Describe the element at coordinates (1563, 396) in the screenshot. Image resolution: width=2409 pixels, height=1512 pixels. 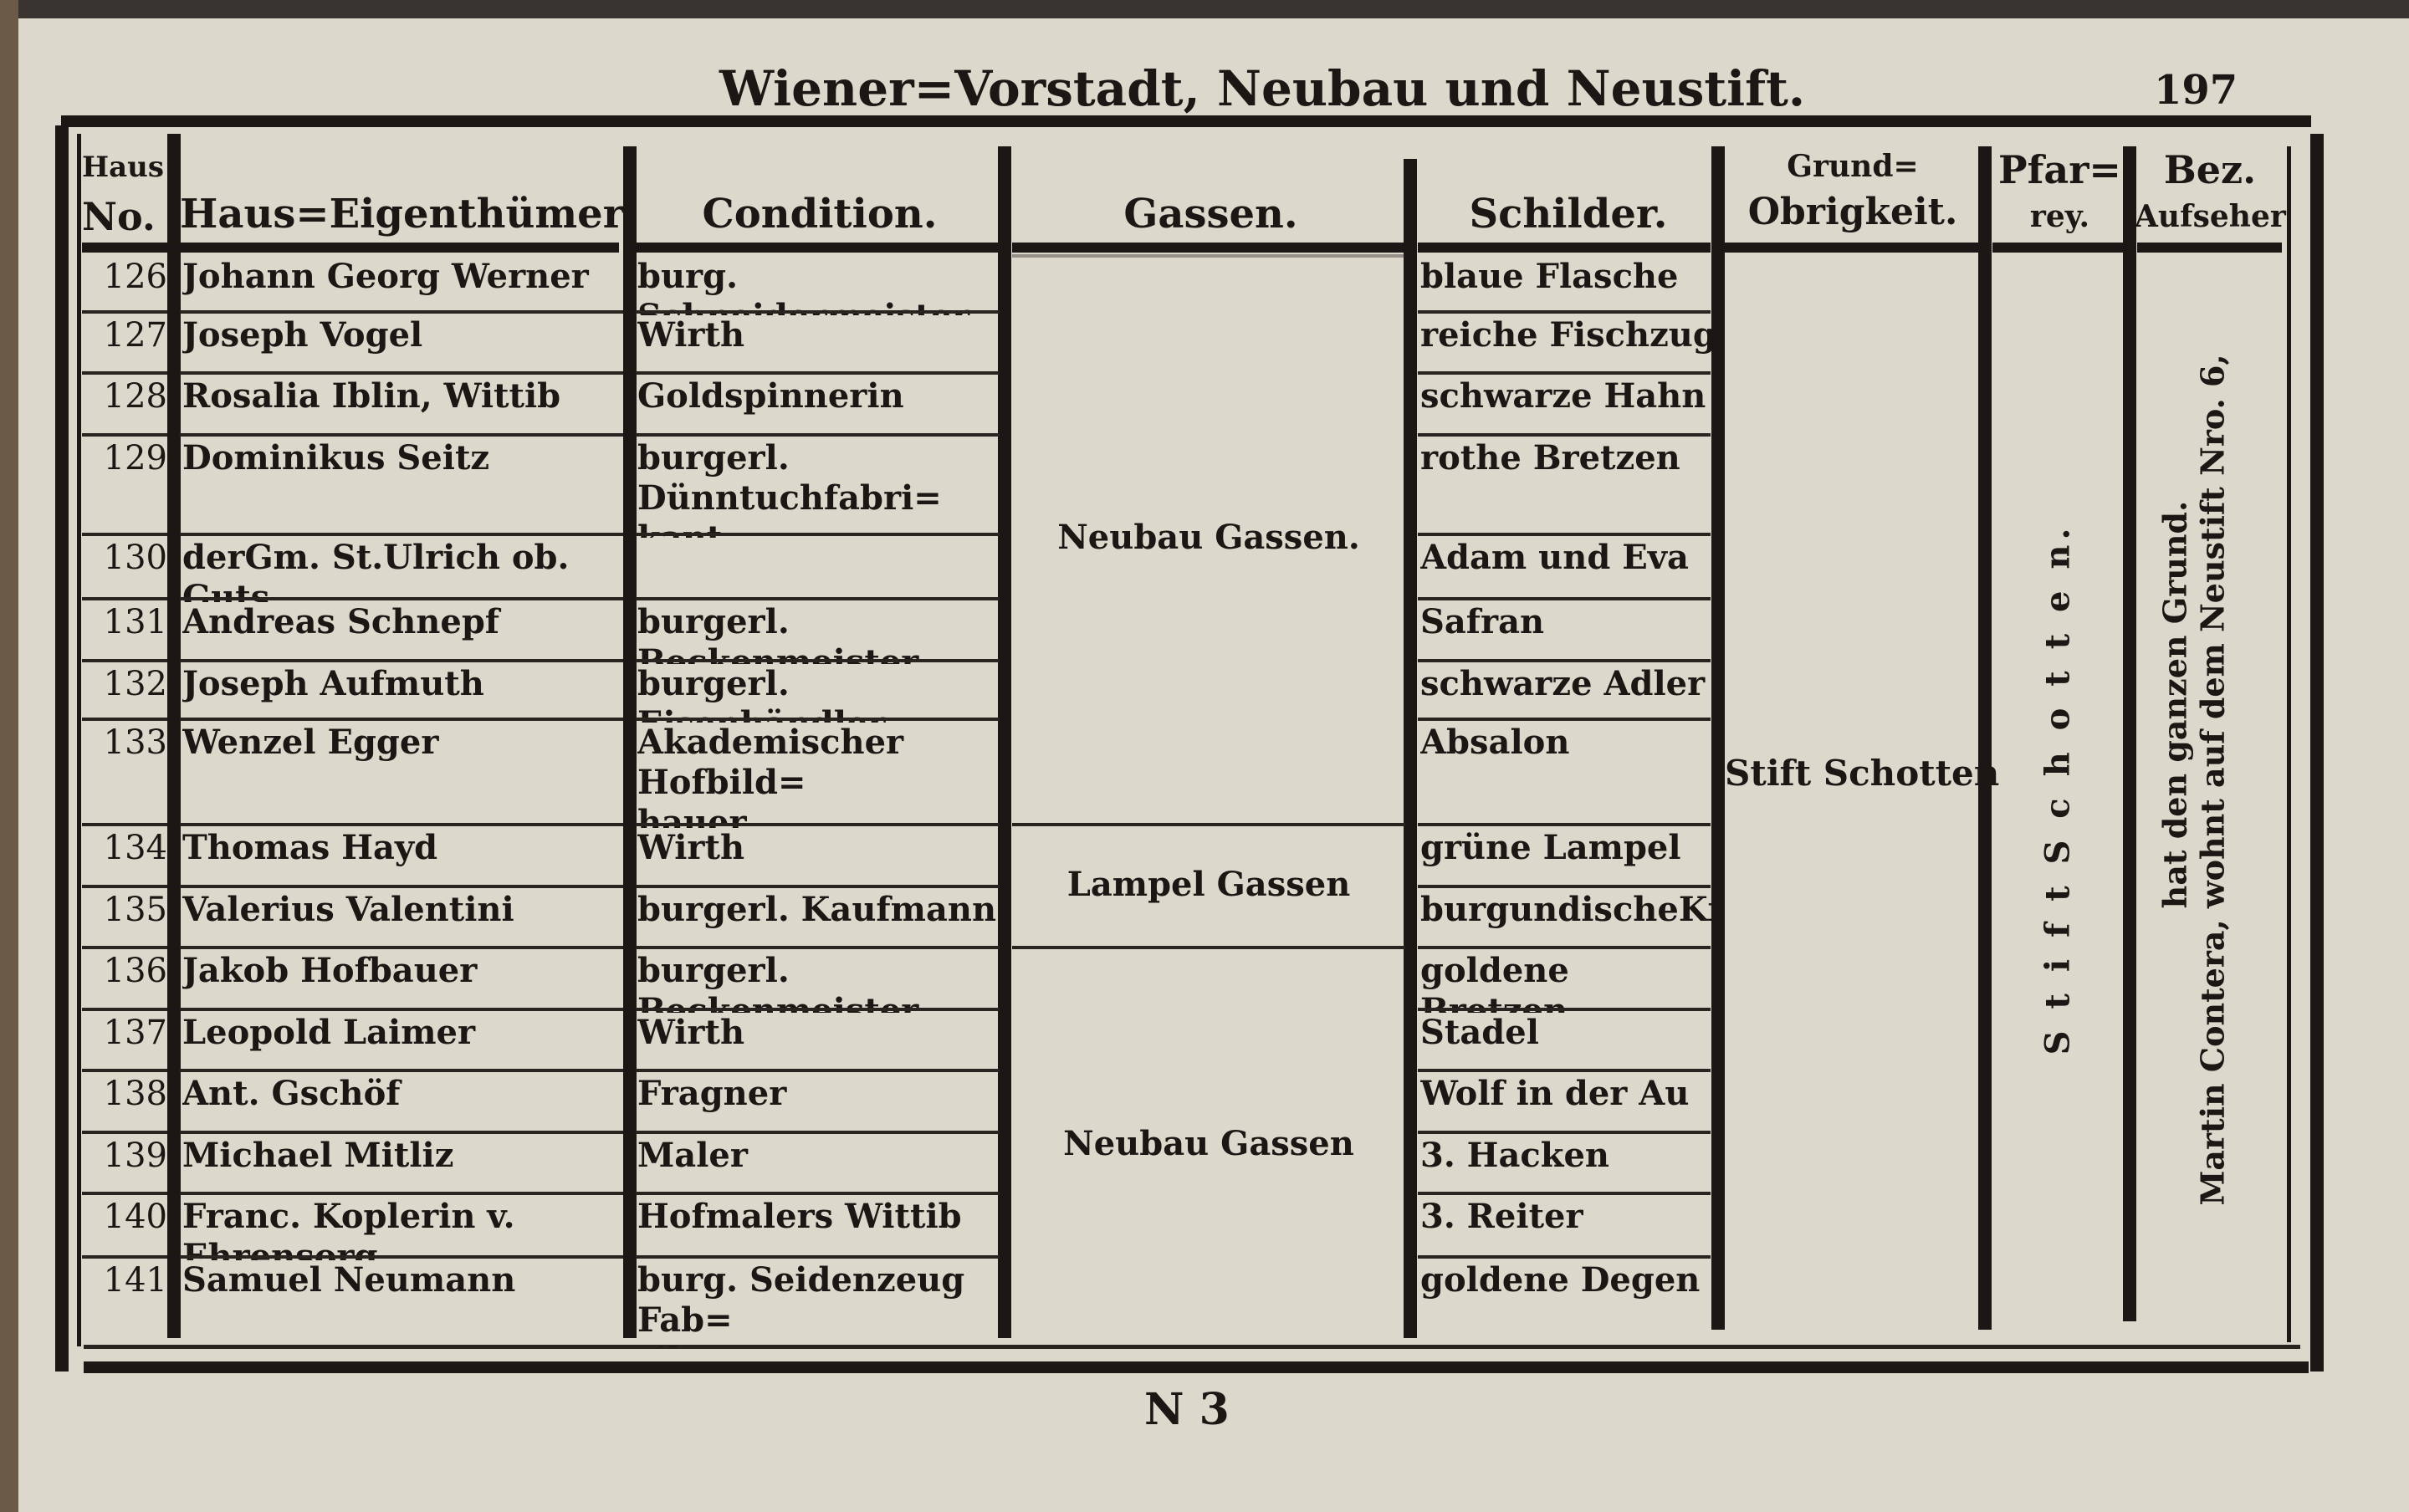
I see `house-sign: schwarze Hahn` at that location.